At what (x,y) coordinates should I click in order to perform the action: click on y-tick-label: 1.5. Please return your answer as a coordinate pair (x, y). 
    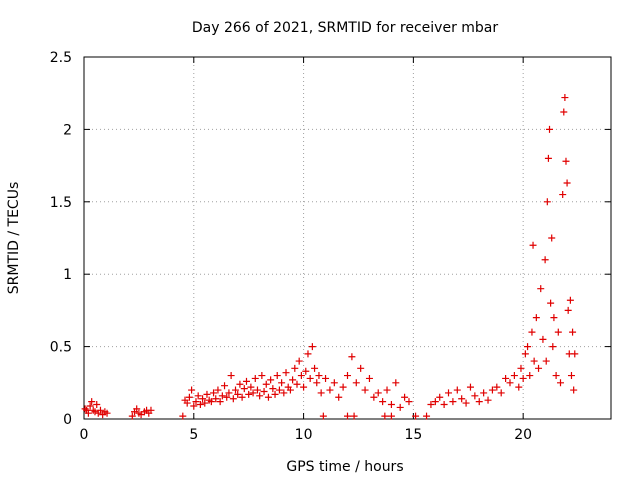
    Looking at the image, I should click on (61, 203).